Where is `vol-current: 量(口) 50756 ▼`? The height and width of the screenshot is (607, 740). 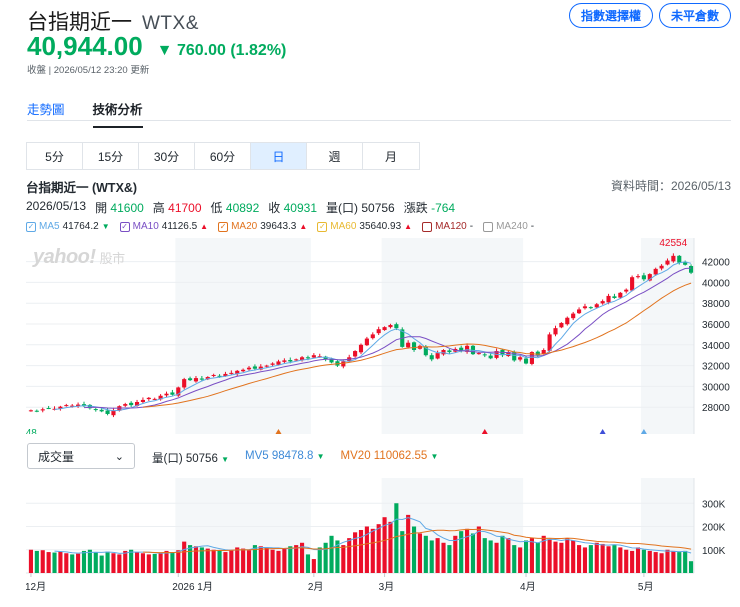
vol-current: 量(口) 50756 ▼ is located at coordinates (190, 458).